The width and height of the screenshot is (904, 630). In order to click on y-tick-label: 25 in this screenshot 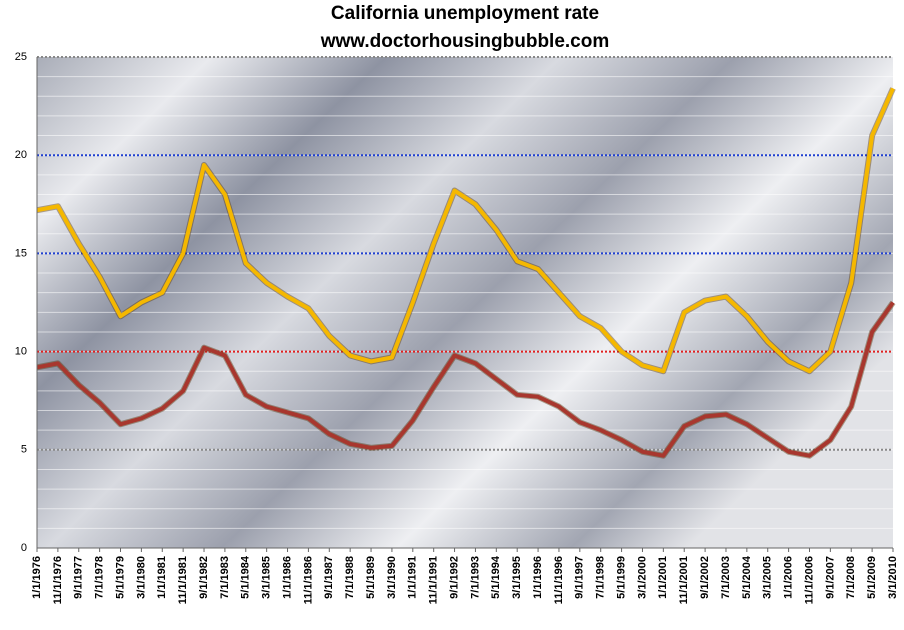, I will do `click(21, 57)`.